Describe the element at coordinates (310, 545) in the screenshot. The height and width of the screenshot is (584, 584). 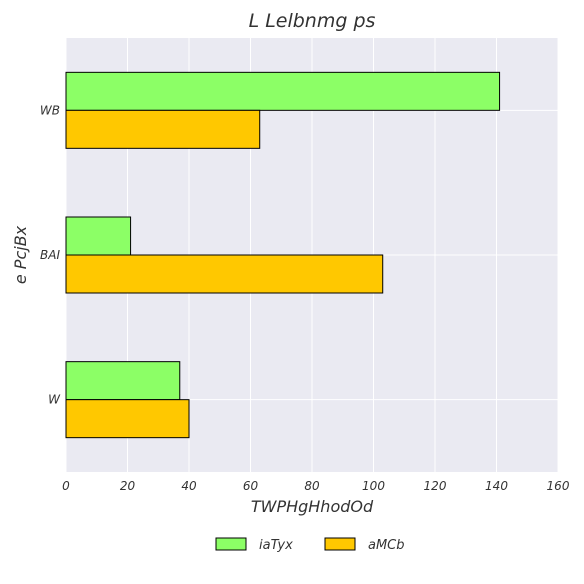
I see `legend: iaTyx aMCb` at that location.